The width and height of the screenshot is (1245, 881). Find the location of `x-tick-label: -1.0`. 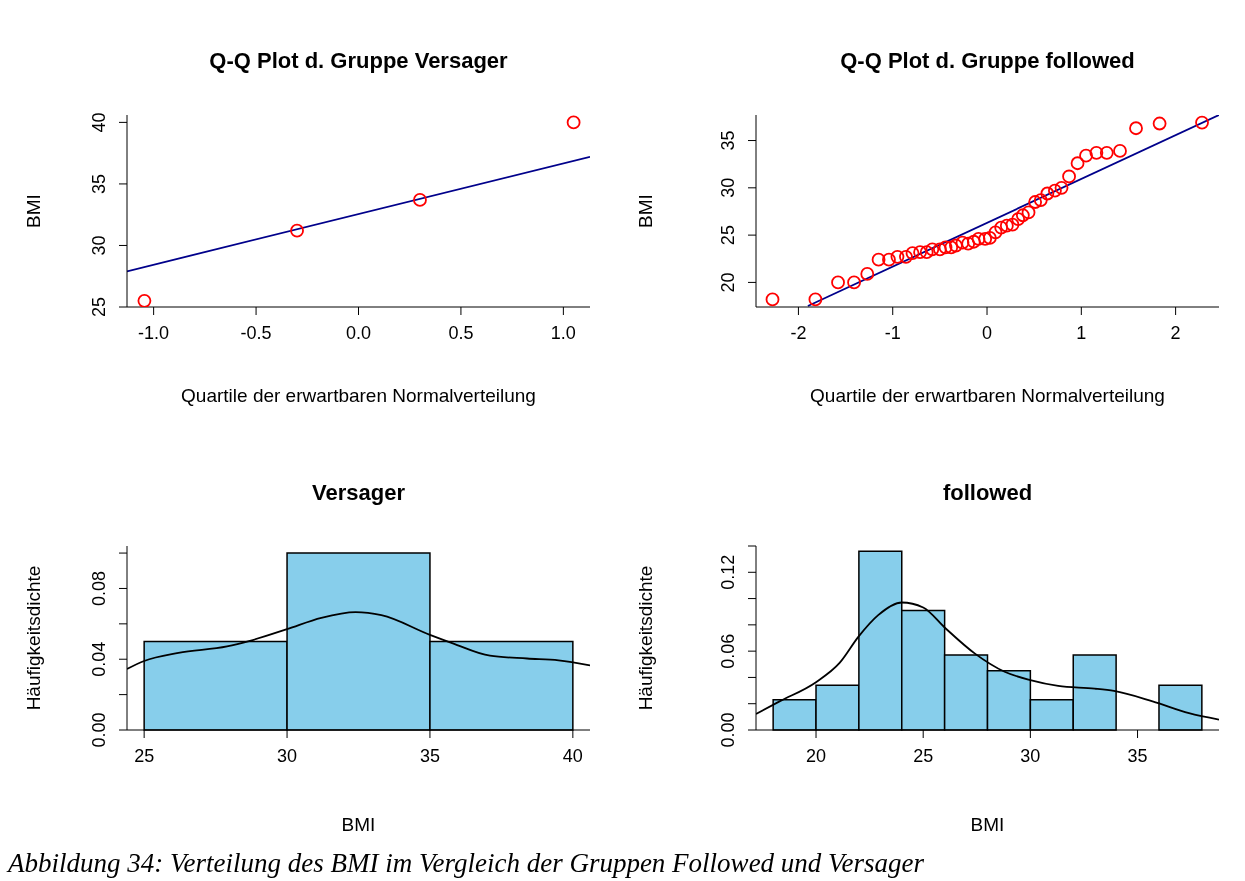

x-tick-label: -1.0 is located at coordinates (154, 333).